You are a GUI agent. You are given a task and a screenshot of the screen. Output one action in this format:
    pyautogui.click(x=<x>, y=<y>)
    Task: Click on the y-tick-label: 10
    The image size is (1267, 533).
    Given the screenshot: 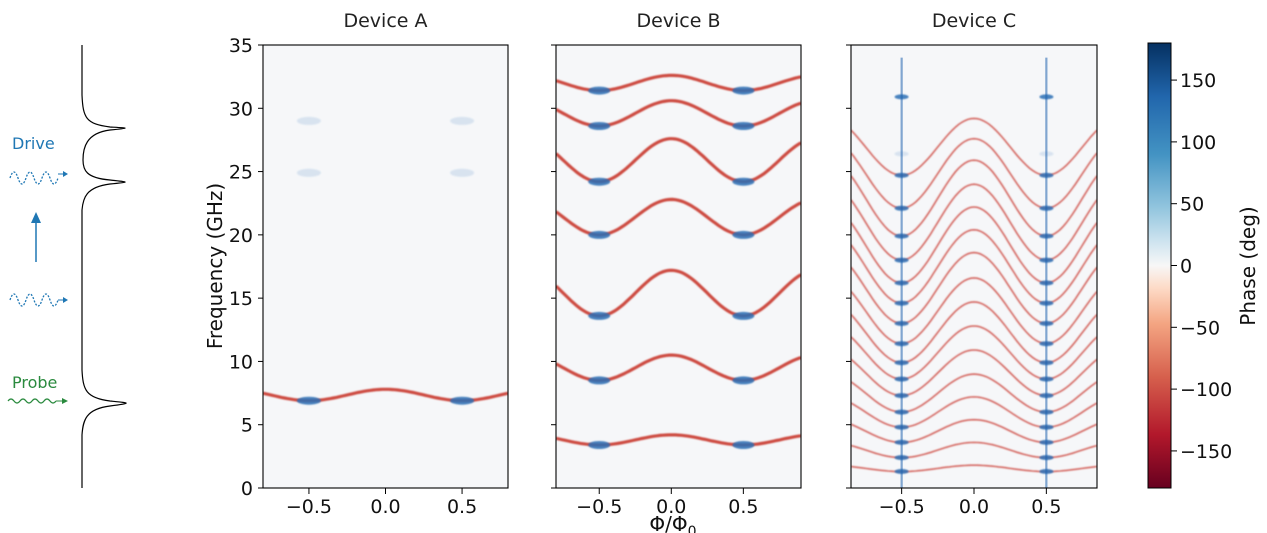 What is the action you would take?
    pyautogui.click(x=241, y=362)
    